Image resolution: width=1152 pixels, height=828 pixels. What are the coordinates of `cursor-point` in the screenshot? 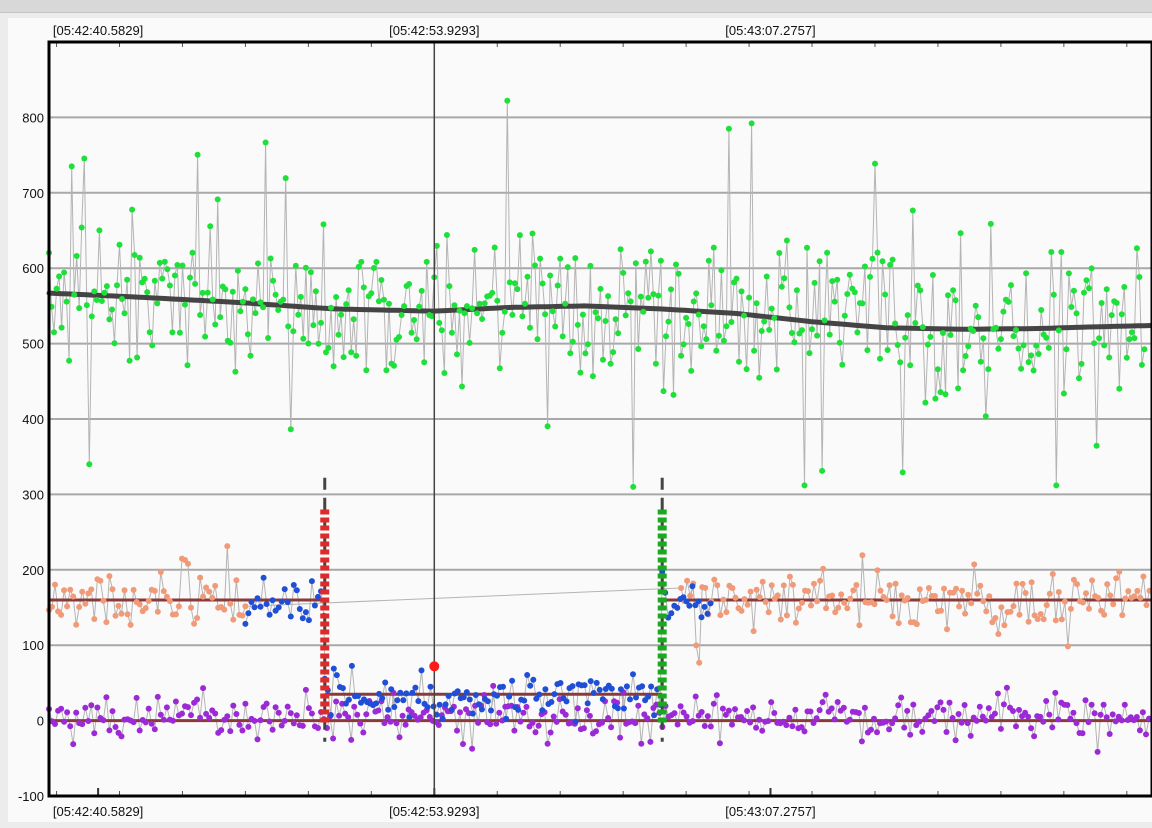 It's located at (434, 666).